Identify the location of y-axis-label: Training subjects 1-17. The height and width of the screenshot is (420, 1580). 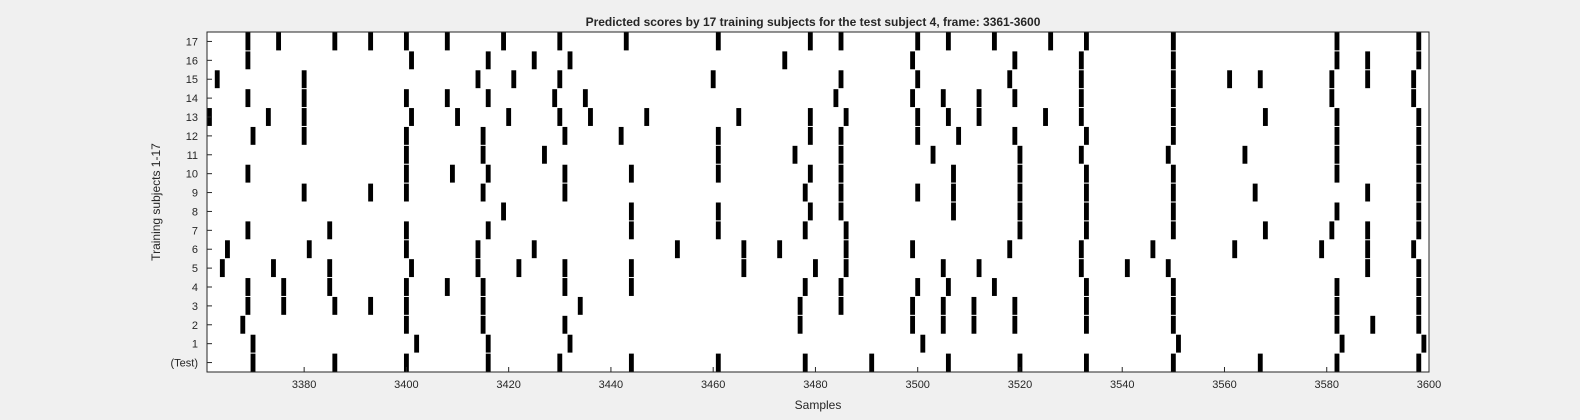
(156, 202).